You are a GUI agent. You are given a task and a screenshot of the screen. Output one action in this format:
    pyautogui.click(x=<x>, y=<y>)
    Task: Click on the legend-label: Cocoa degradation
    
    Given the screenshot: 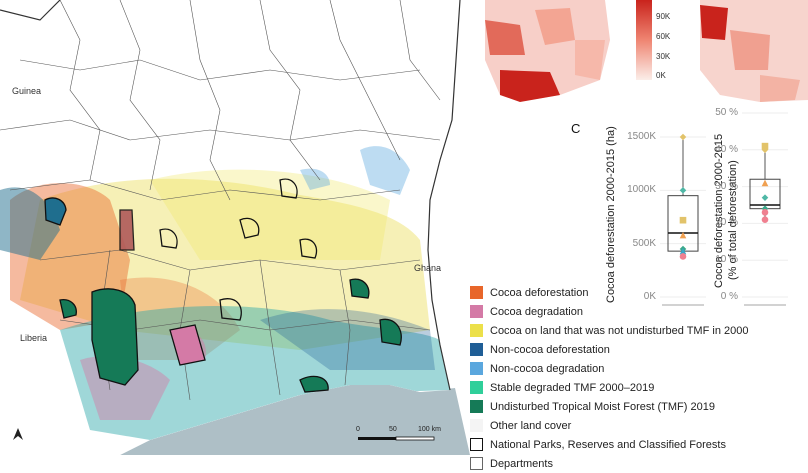 What is the action you would take?
    pyautogui.click(x=536, y=311)
    